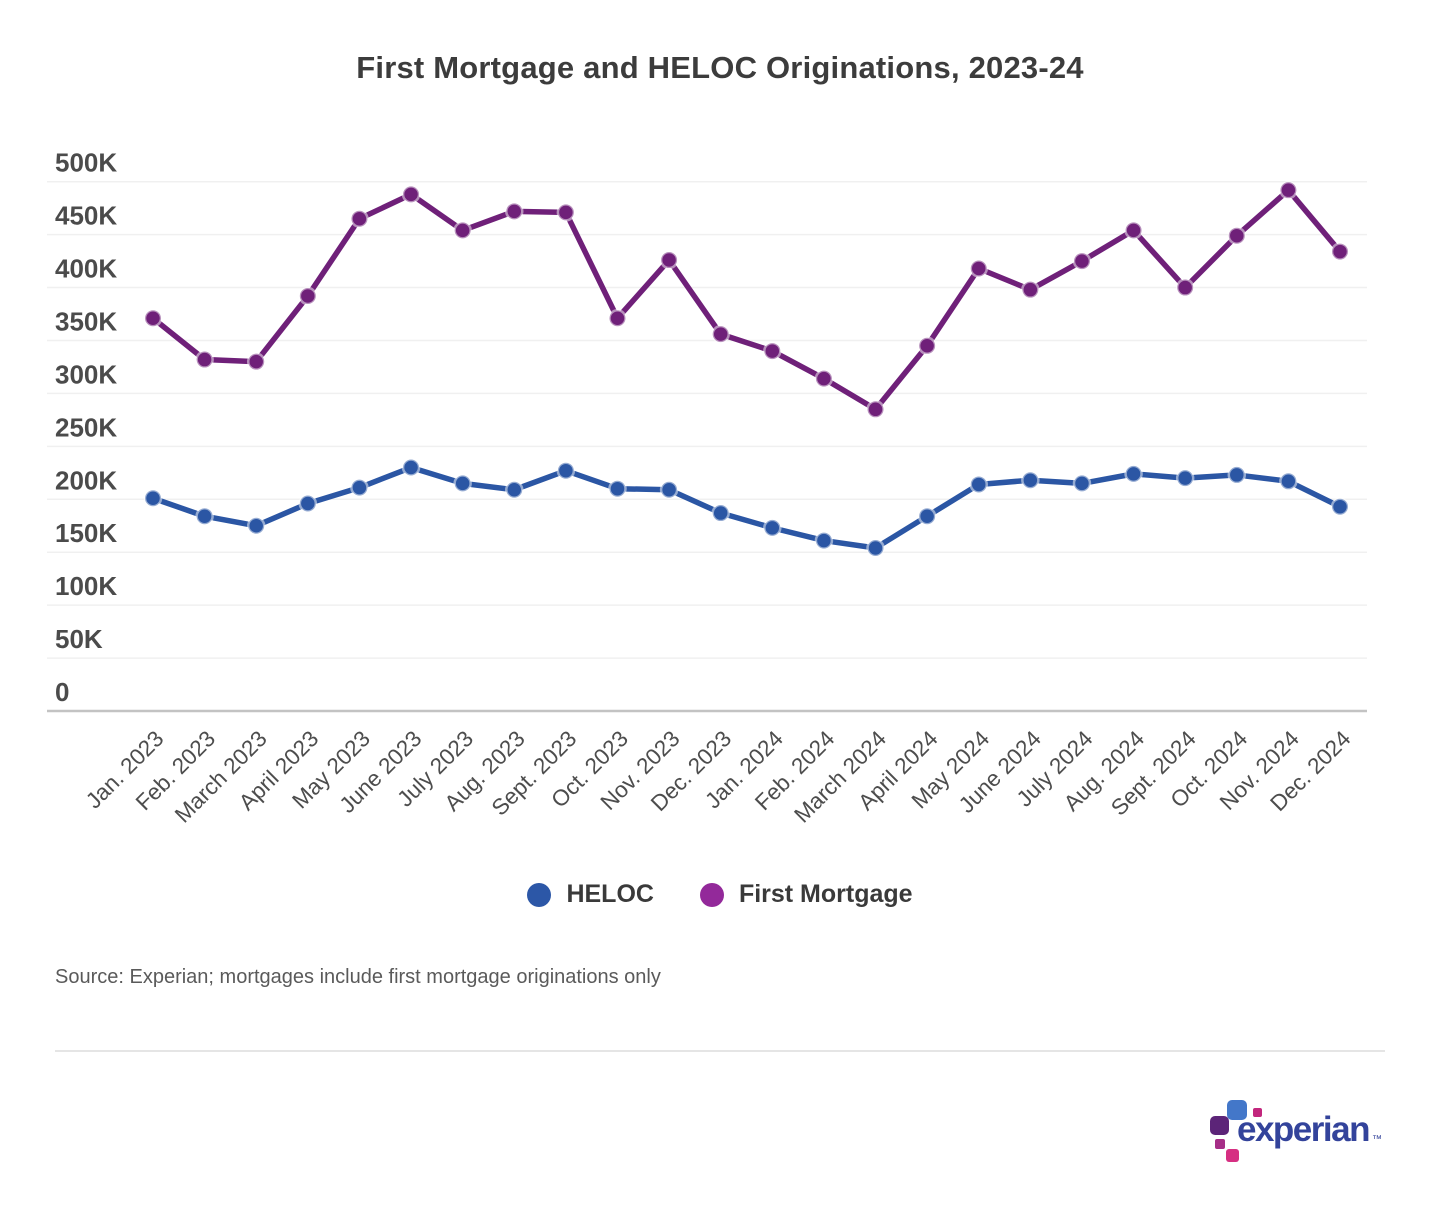  Describe the element at coordinates (610, 894) in the screenshot. I see `heloc-legend-label: HELOC` at that location.